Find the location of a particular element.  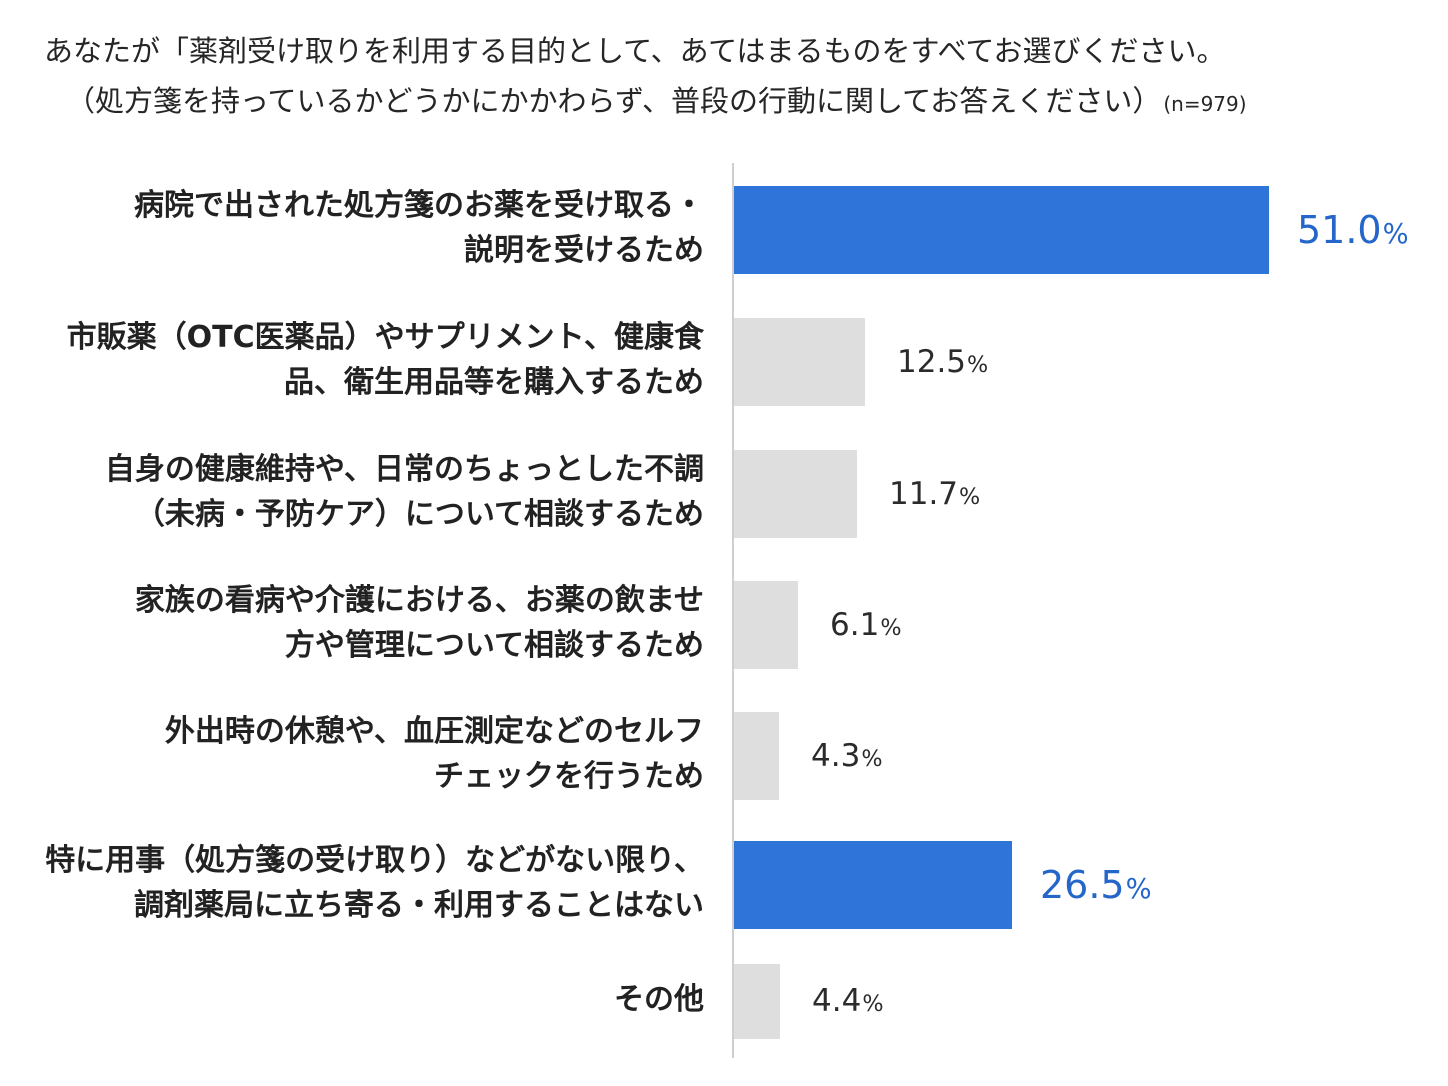

category-label-4: 家族の看病や介護における、お薬の飲ませ方や管理について相談するため is located at coordinates (419, 623).